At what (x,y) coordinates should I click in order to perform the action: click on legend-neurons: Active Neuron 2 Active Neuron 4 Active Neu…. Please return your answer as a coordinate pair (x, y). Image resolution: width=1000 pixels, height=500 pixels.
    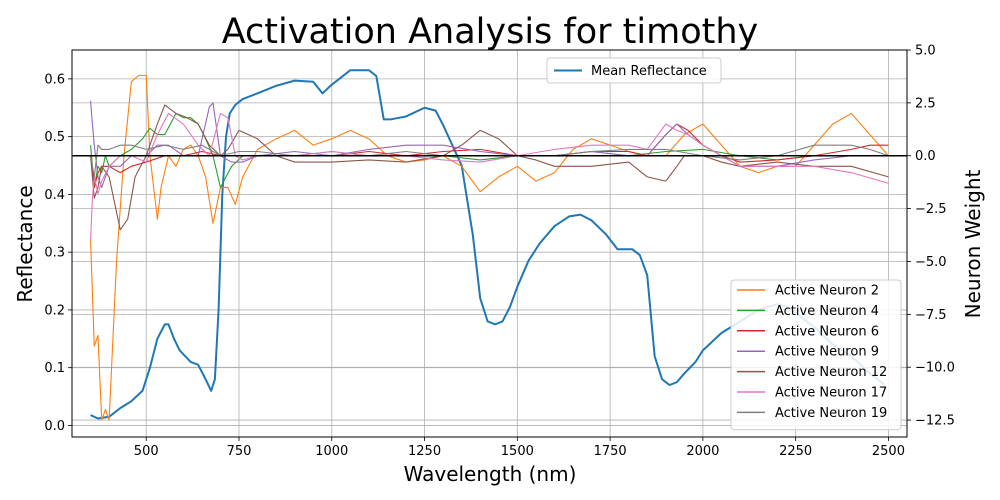
    Looking at the image, I should click on (816, 355).